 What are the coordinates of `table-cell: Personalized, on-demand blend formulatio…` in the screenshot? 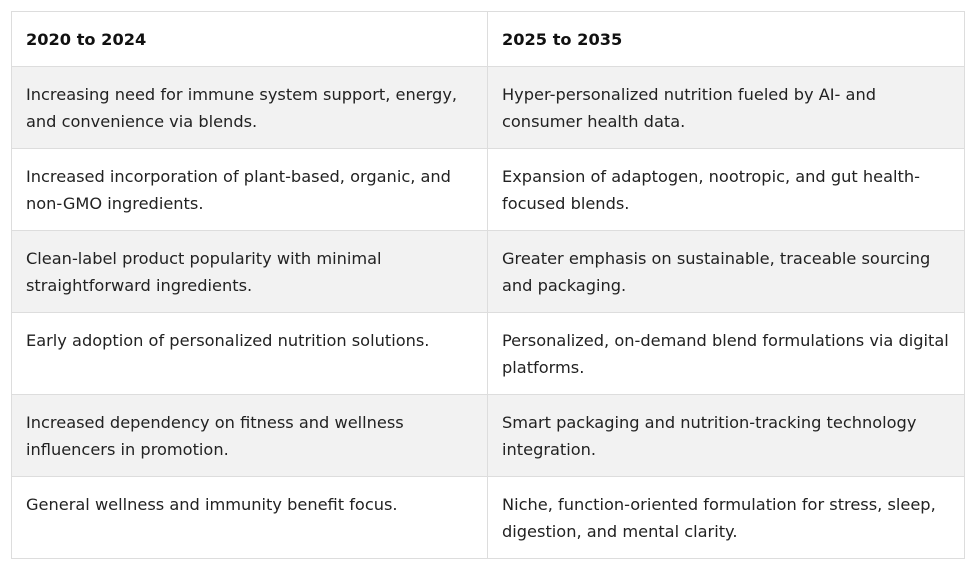 It's located at (726, 353).